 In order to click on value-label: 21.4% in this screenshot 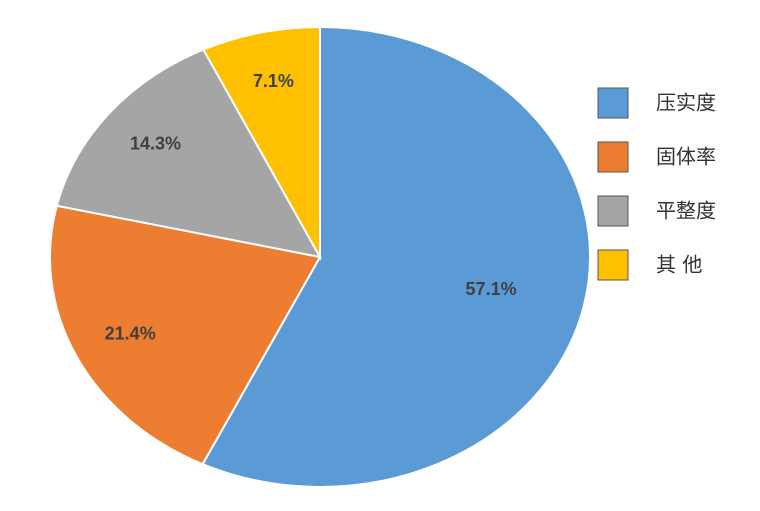, I will do `click(130, 333)`.